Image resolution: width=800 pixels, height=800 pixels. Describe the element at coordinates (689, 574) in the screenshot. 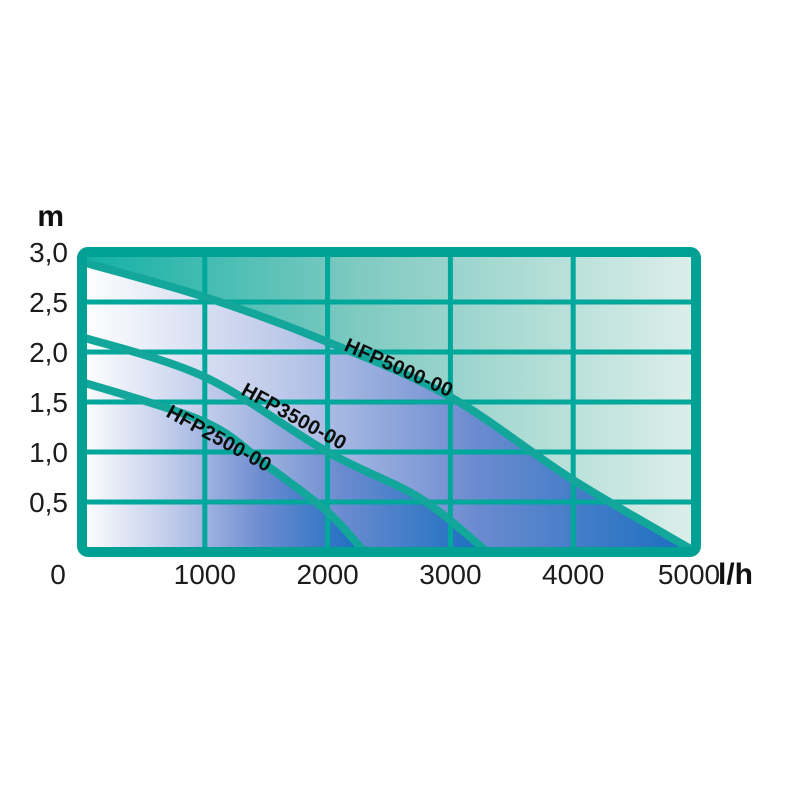

I see `x-tick-label: 5000` at that location.